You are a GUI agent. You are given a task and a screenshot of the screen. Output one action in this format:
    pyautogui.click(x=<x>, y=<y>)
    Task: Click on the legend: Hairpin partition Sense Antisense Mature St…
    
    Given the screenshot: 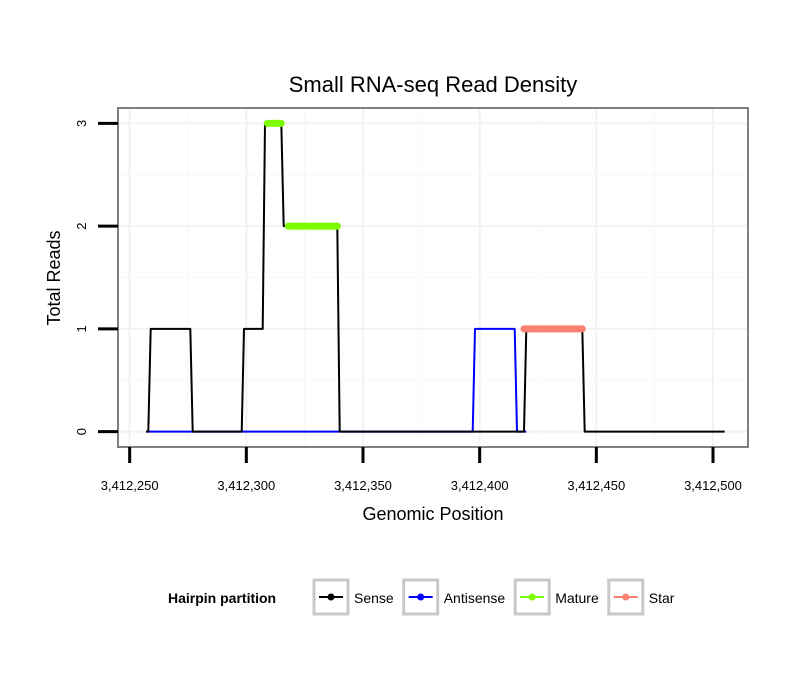 What is the action you would take?
    pyautogui.click(x=421, y=597)
    